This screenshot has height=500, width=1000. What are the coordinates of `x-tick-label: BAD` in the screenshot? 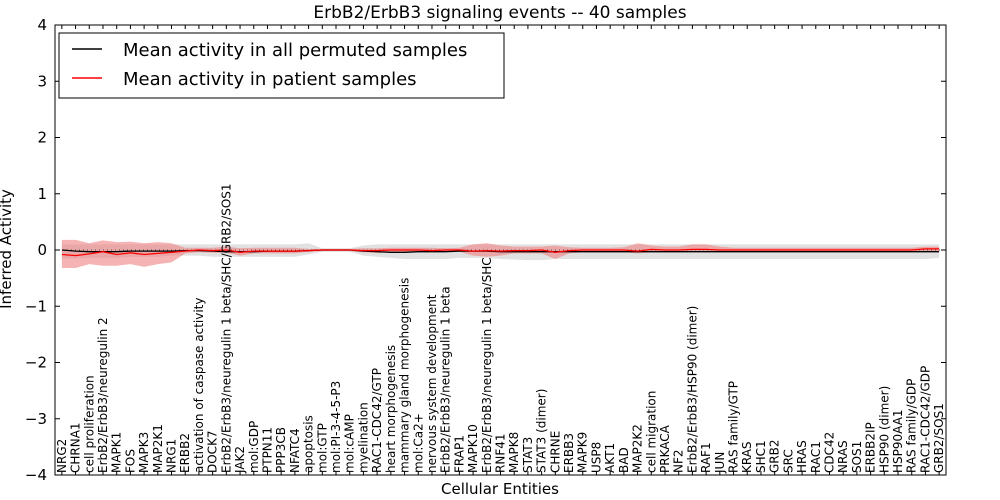 It's located at (624, 460).